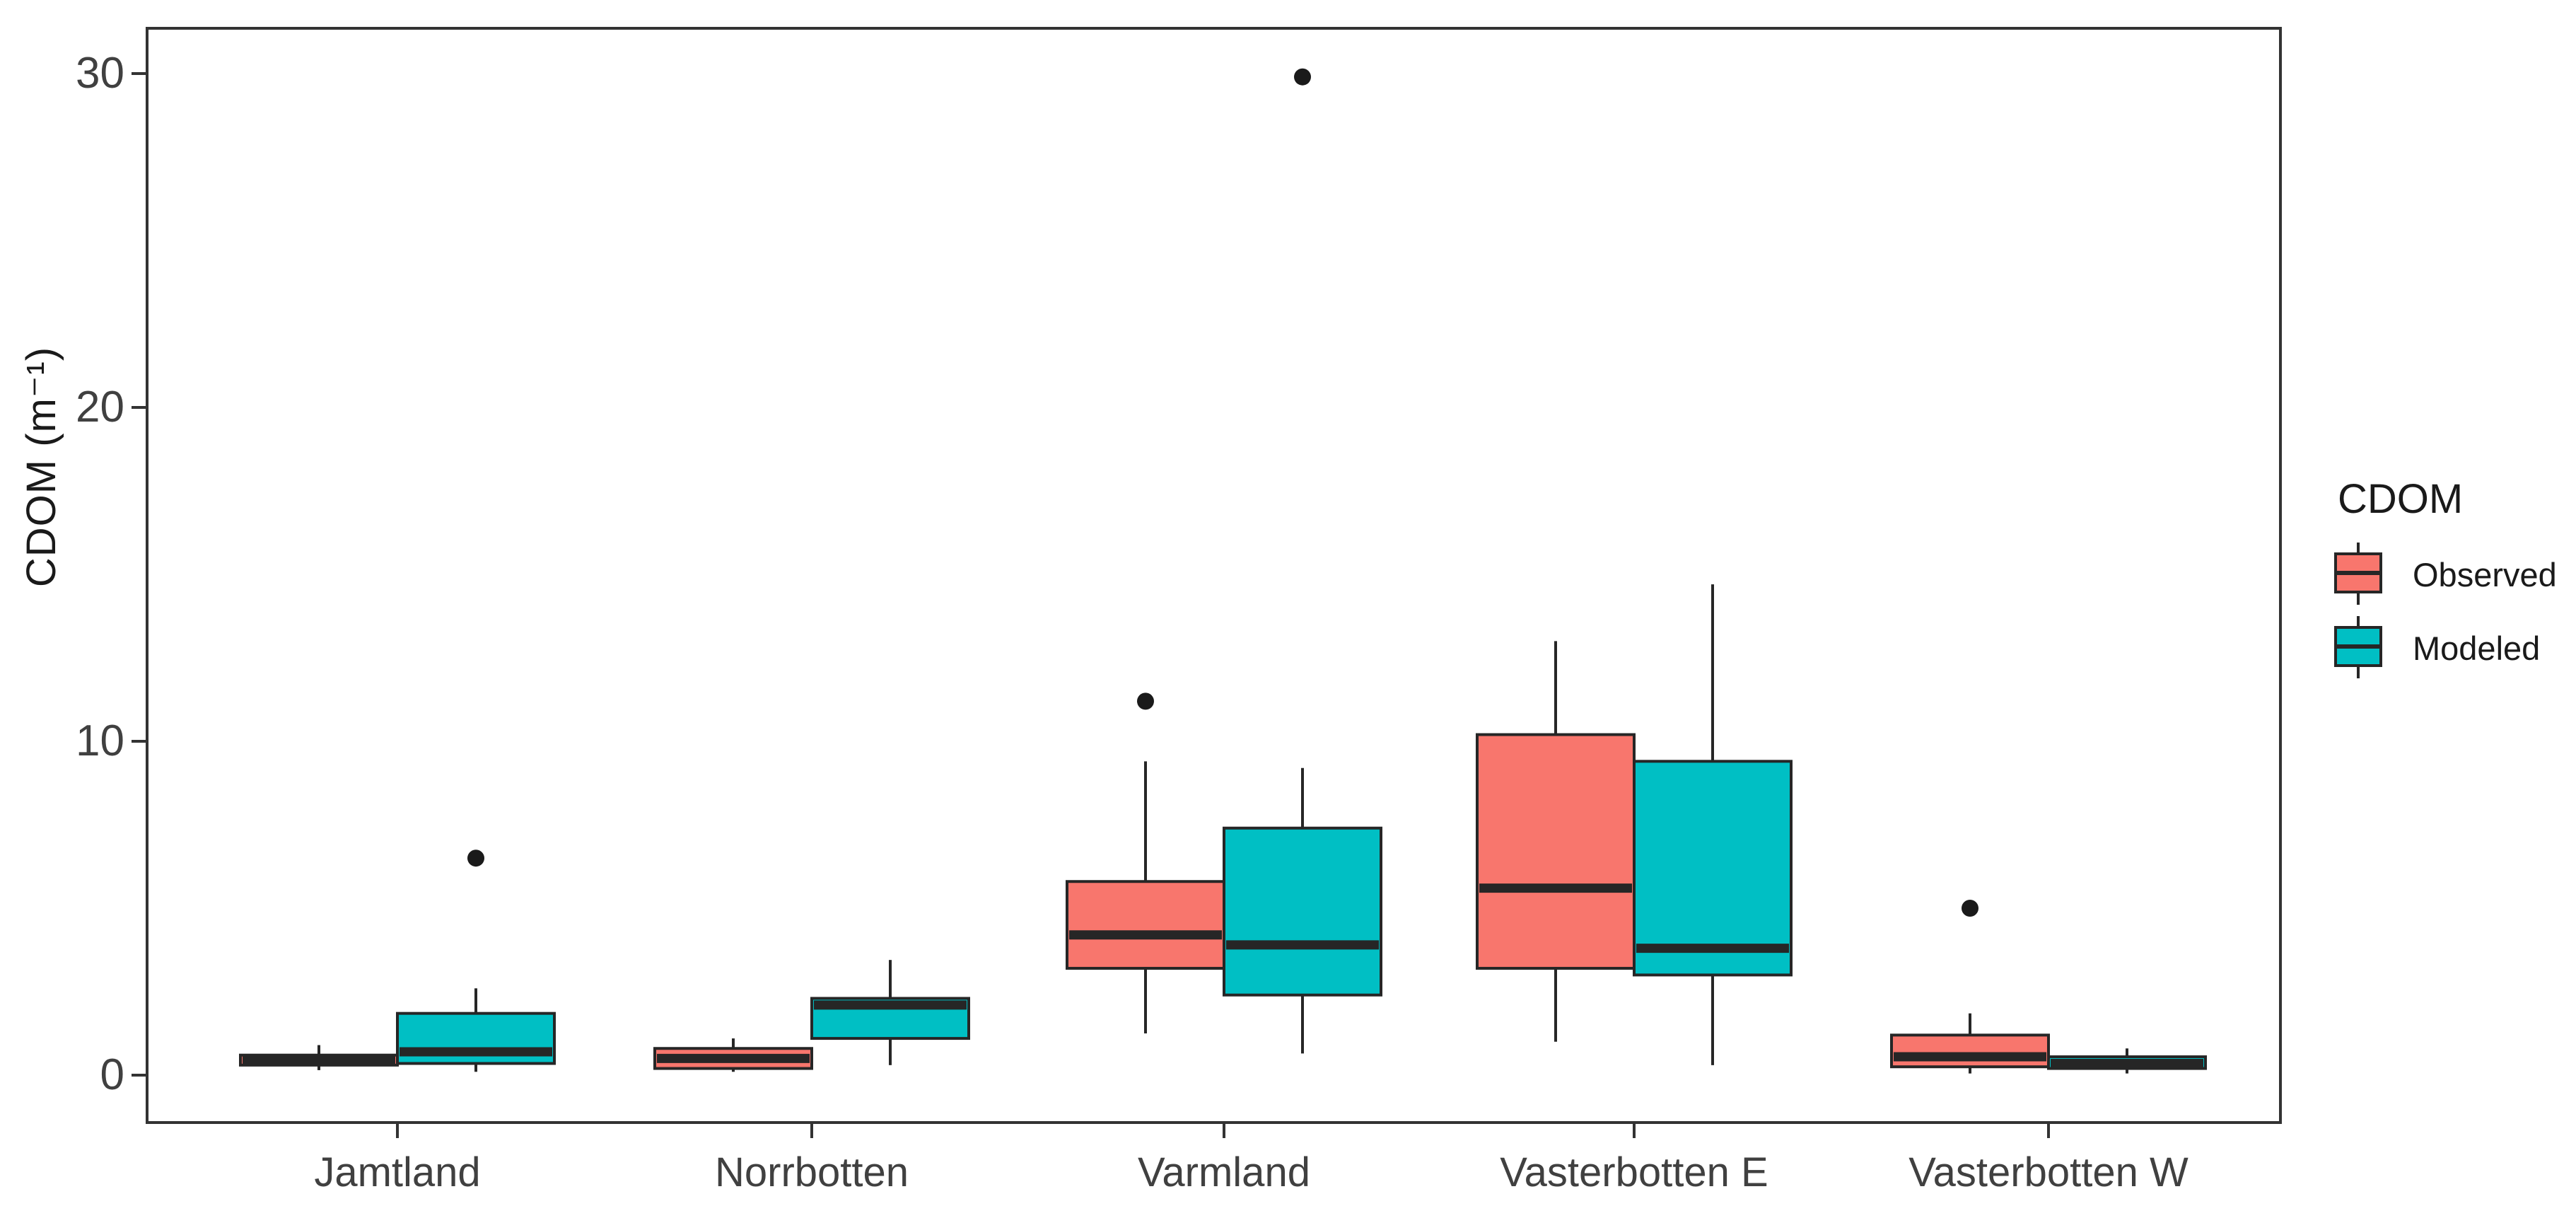 Image resolution: width=2576 pixels, height=1206 pixels. What do you see at coordinates (100, 73) in the screenshot?
I see `y-tick-label: 30` at bounding box center [100, 73].